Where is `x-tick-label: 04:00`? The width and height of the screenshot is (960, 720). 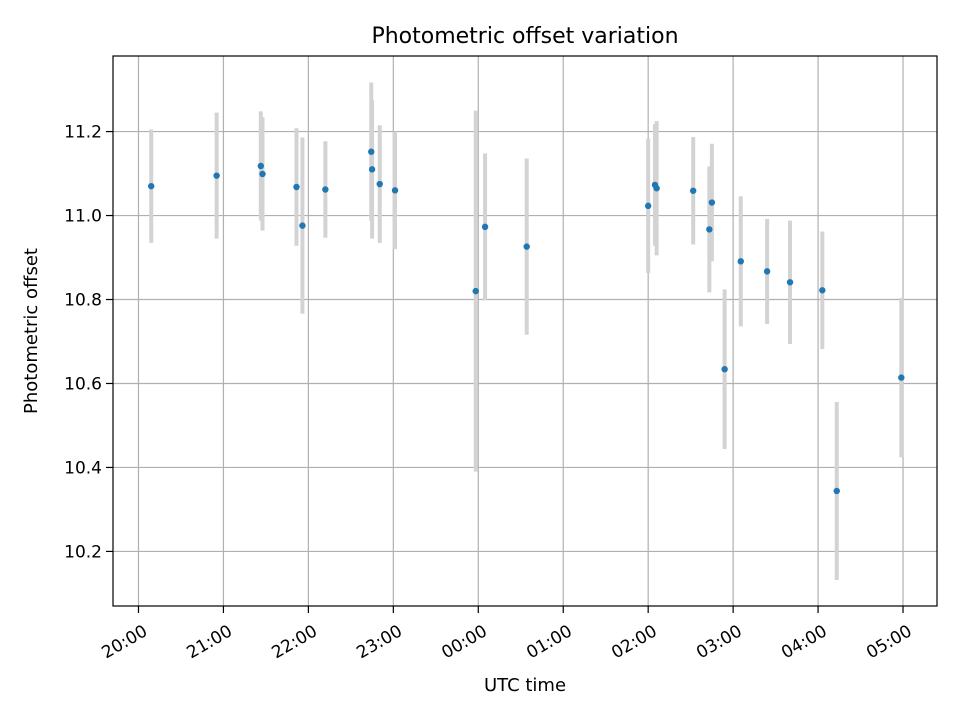 x-tick-label: 04:00 is located at coordinates (804, 642).